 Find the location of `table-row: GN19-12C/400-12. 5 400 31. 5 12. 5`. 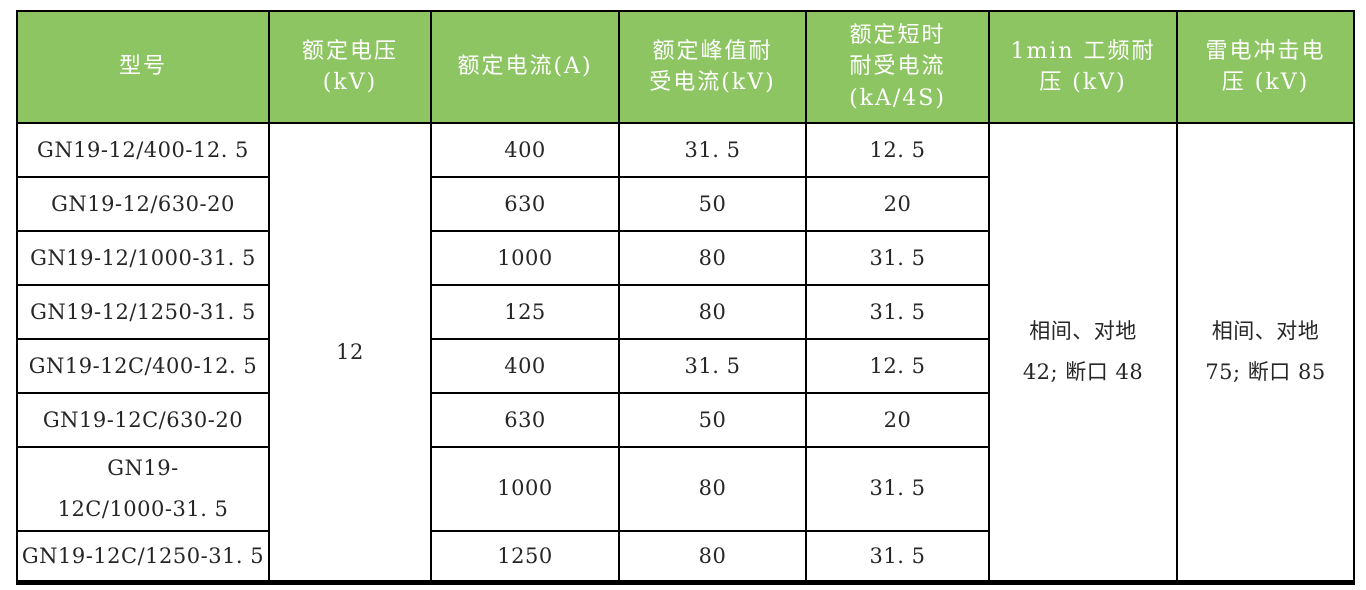

table-row: GN19-12C/400-12. 5 400 31. 5 12. 5 is located at coordinates (685, 366).